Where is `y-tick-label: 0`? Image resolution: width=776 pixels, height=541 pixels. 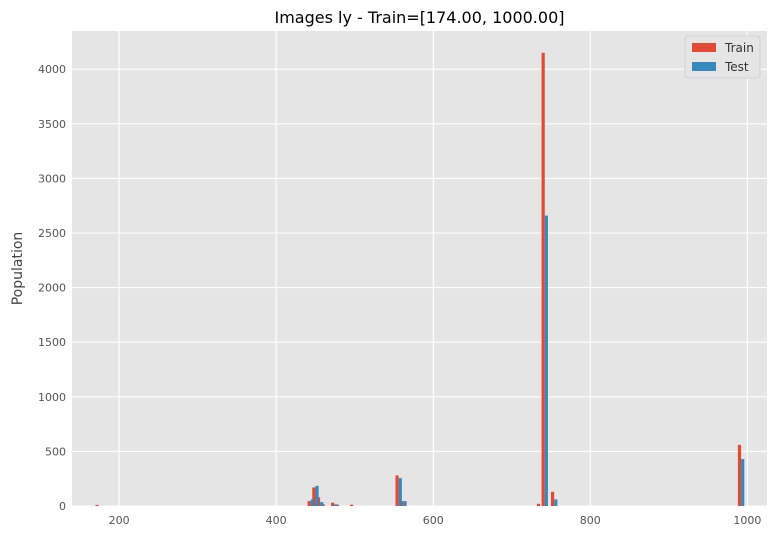 y-tick-label: 0 is located at coordinates (62, 506).